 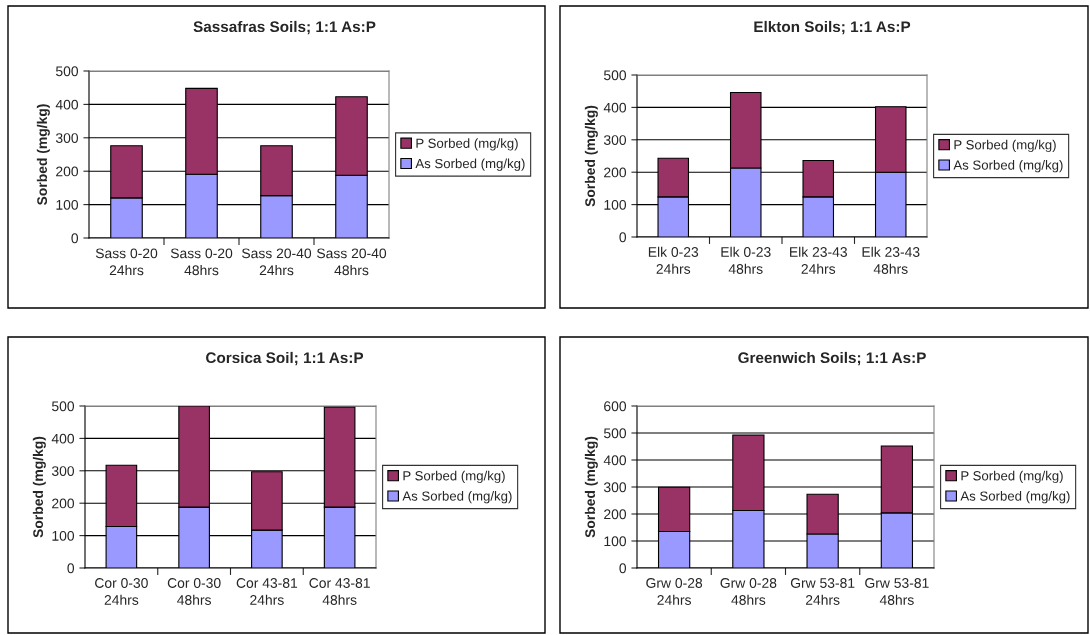 What do you see at coordinates (748, 591) in the screenshot?
I see `x-tick-label: Grw 0-28 48hrs` at bounding box center [748, 591].